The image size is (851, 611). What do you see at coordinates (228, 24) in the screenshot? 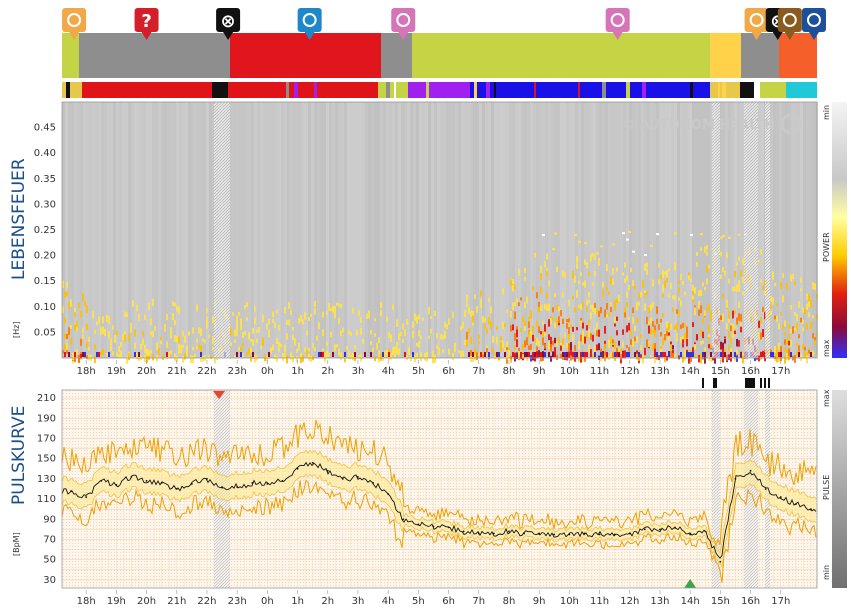
I see `forbidden-icon: ⊗` at bounding box center [228, 24].